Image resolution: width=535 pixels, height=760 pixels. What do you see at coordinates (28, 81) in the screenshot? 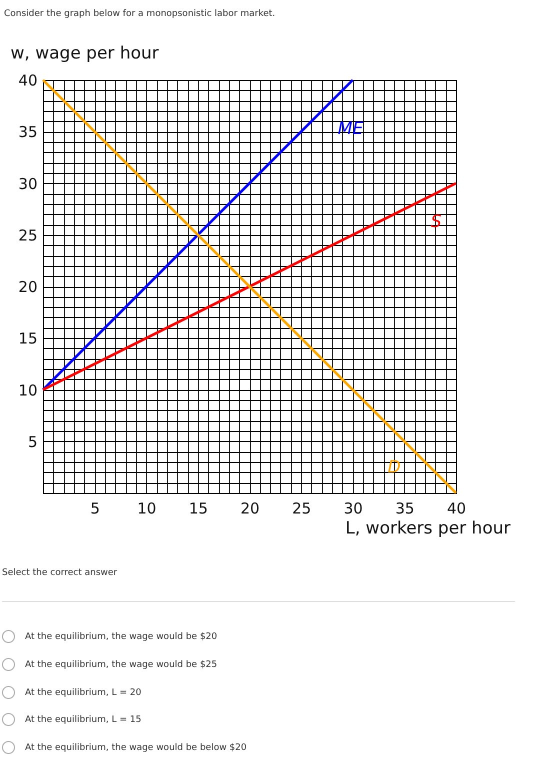
I see `y-tick-label: 40` at bounding box center [28, 81].